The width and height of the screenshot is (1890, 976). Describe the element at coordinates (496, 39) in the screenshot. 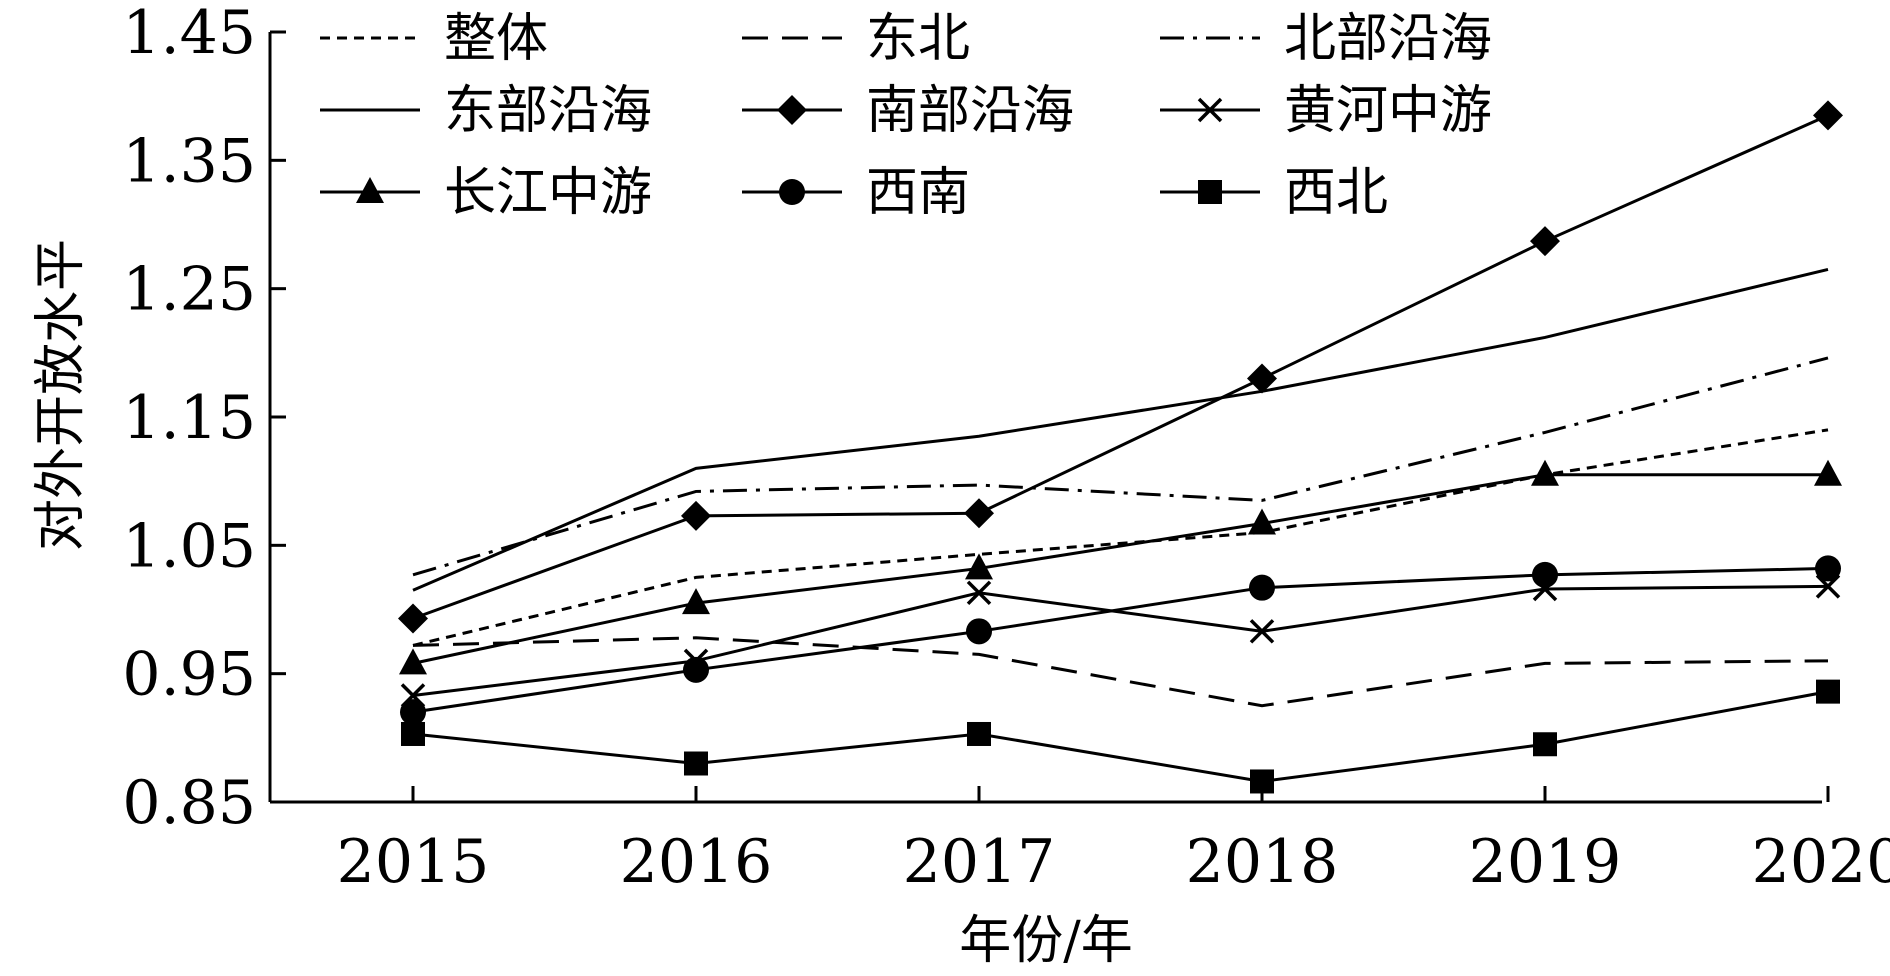

I see `legend-label: 整体` at that location.